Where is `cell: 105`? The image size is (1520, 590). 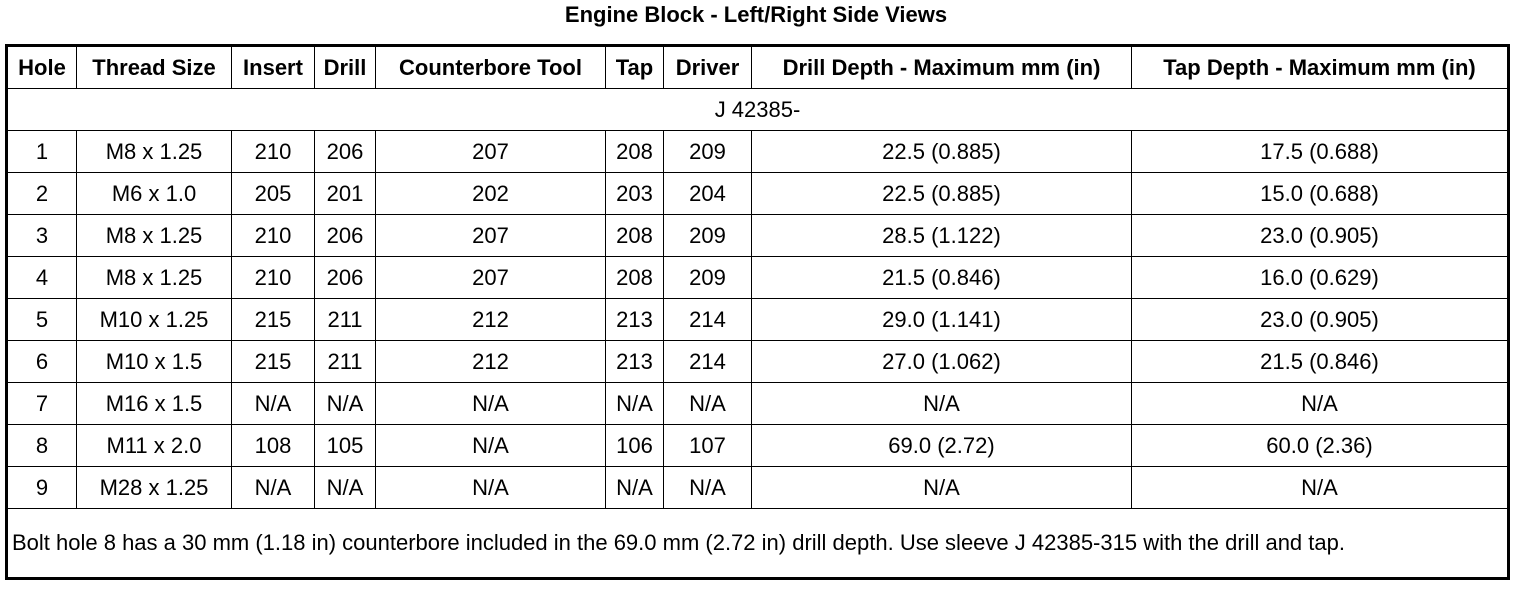
cell: 105 is located at coordinates (345, 445).